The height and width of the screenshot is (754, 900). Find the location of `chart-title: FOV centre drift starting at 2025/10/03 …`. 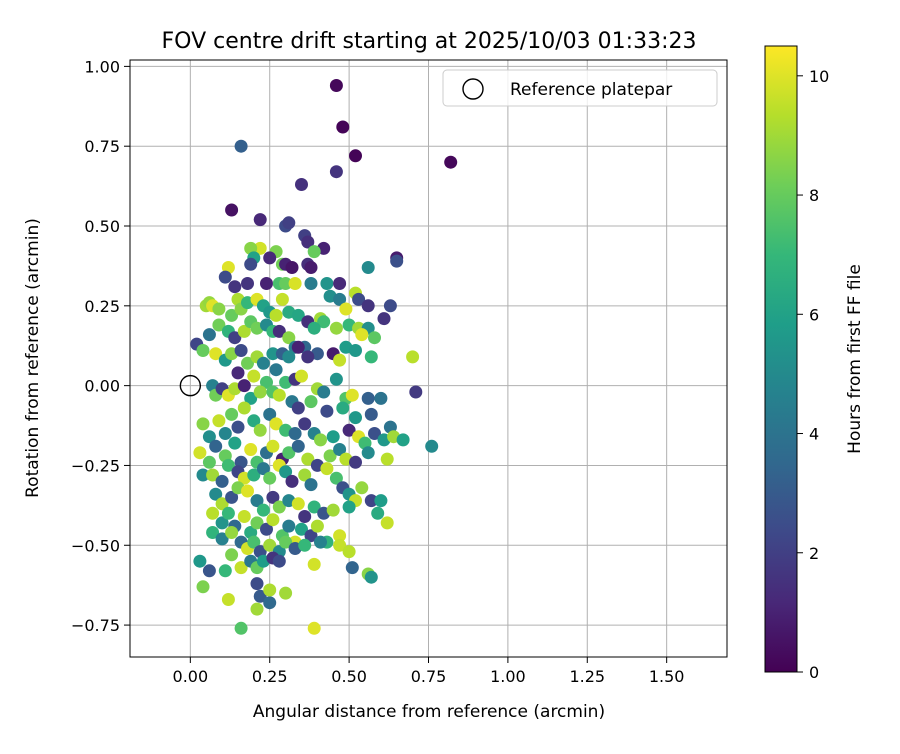

chart-title: FOV centre drift starting at 2025/10/03 … is located at coordinates (429, 41).